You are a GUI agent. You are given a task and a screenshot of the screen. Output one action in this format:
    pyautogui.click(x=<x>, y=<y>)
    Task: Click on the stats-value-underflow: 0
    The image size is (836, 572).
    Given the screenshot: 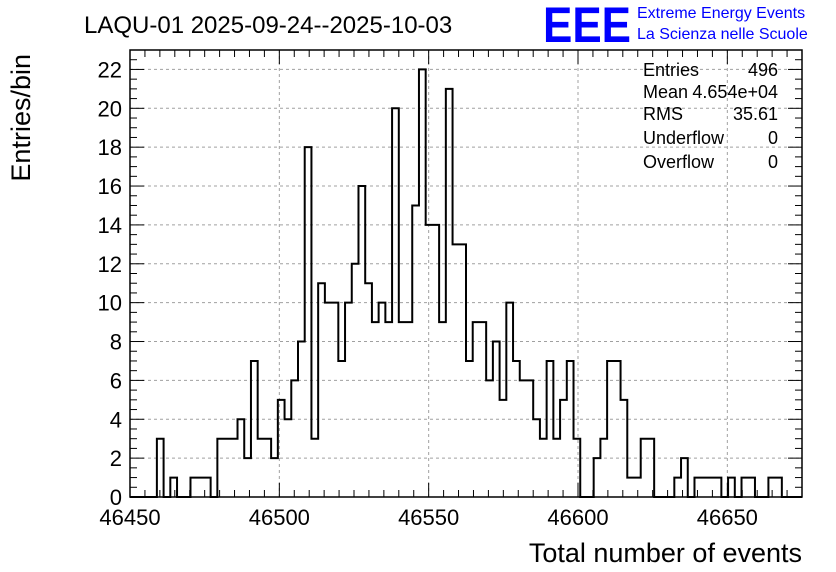 What is the action you would take?
    pyautogui.click(x=773, y=138)
    